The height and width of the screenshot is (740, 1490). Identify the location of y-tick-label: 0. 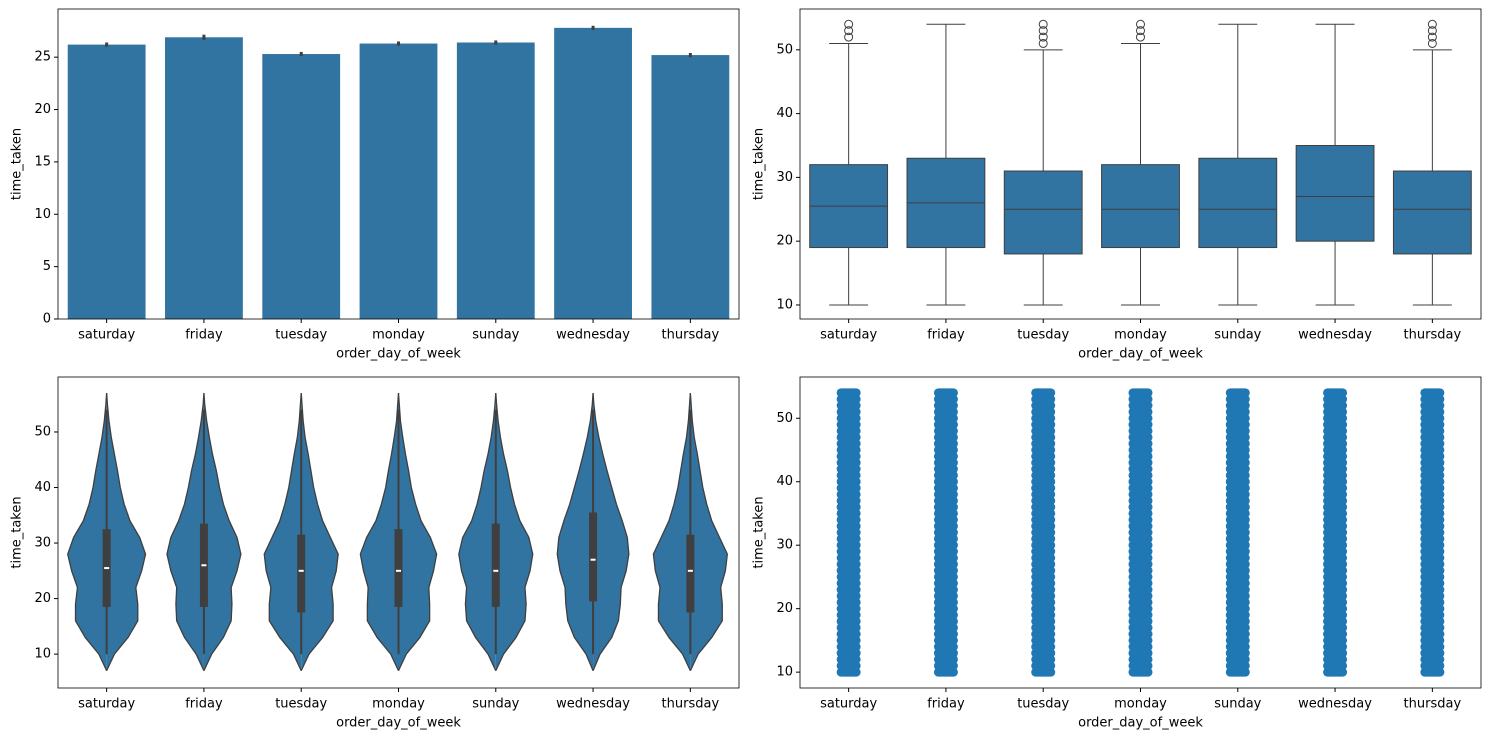
(47, 319).